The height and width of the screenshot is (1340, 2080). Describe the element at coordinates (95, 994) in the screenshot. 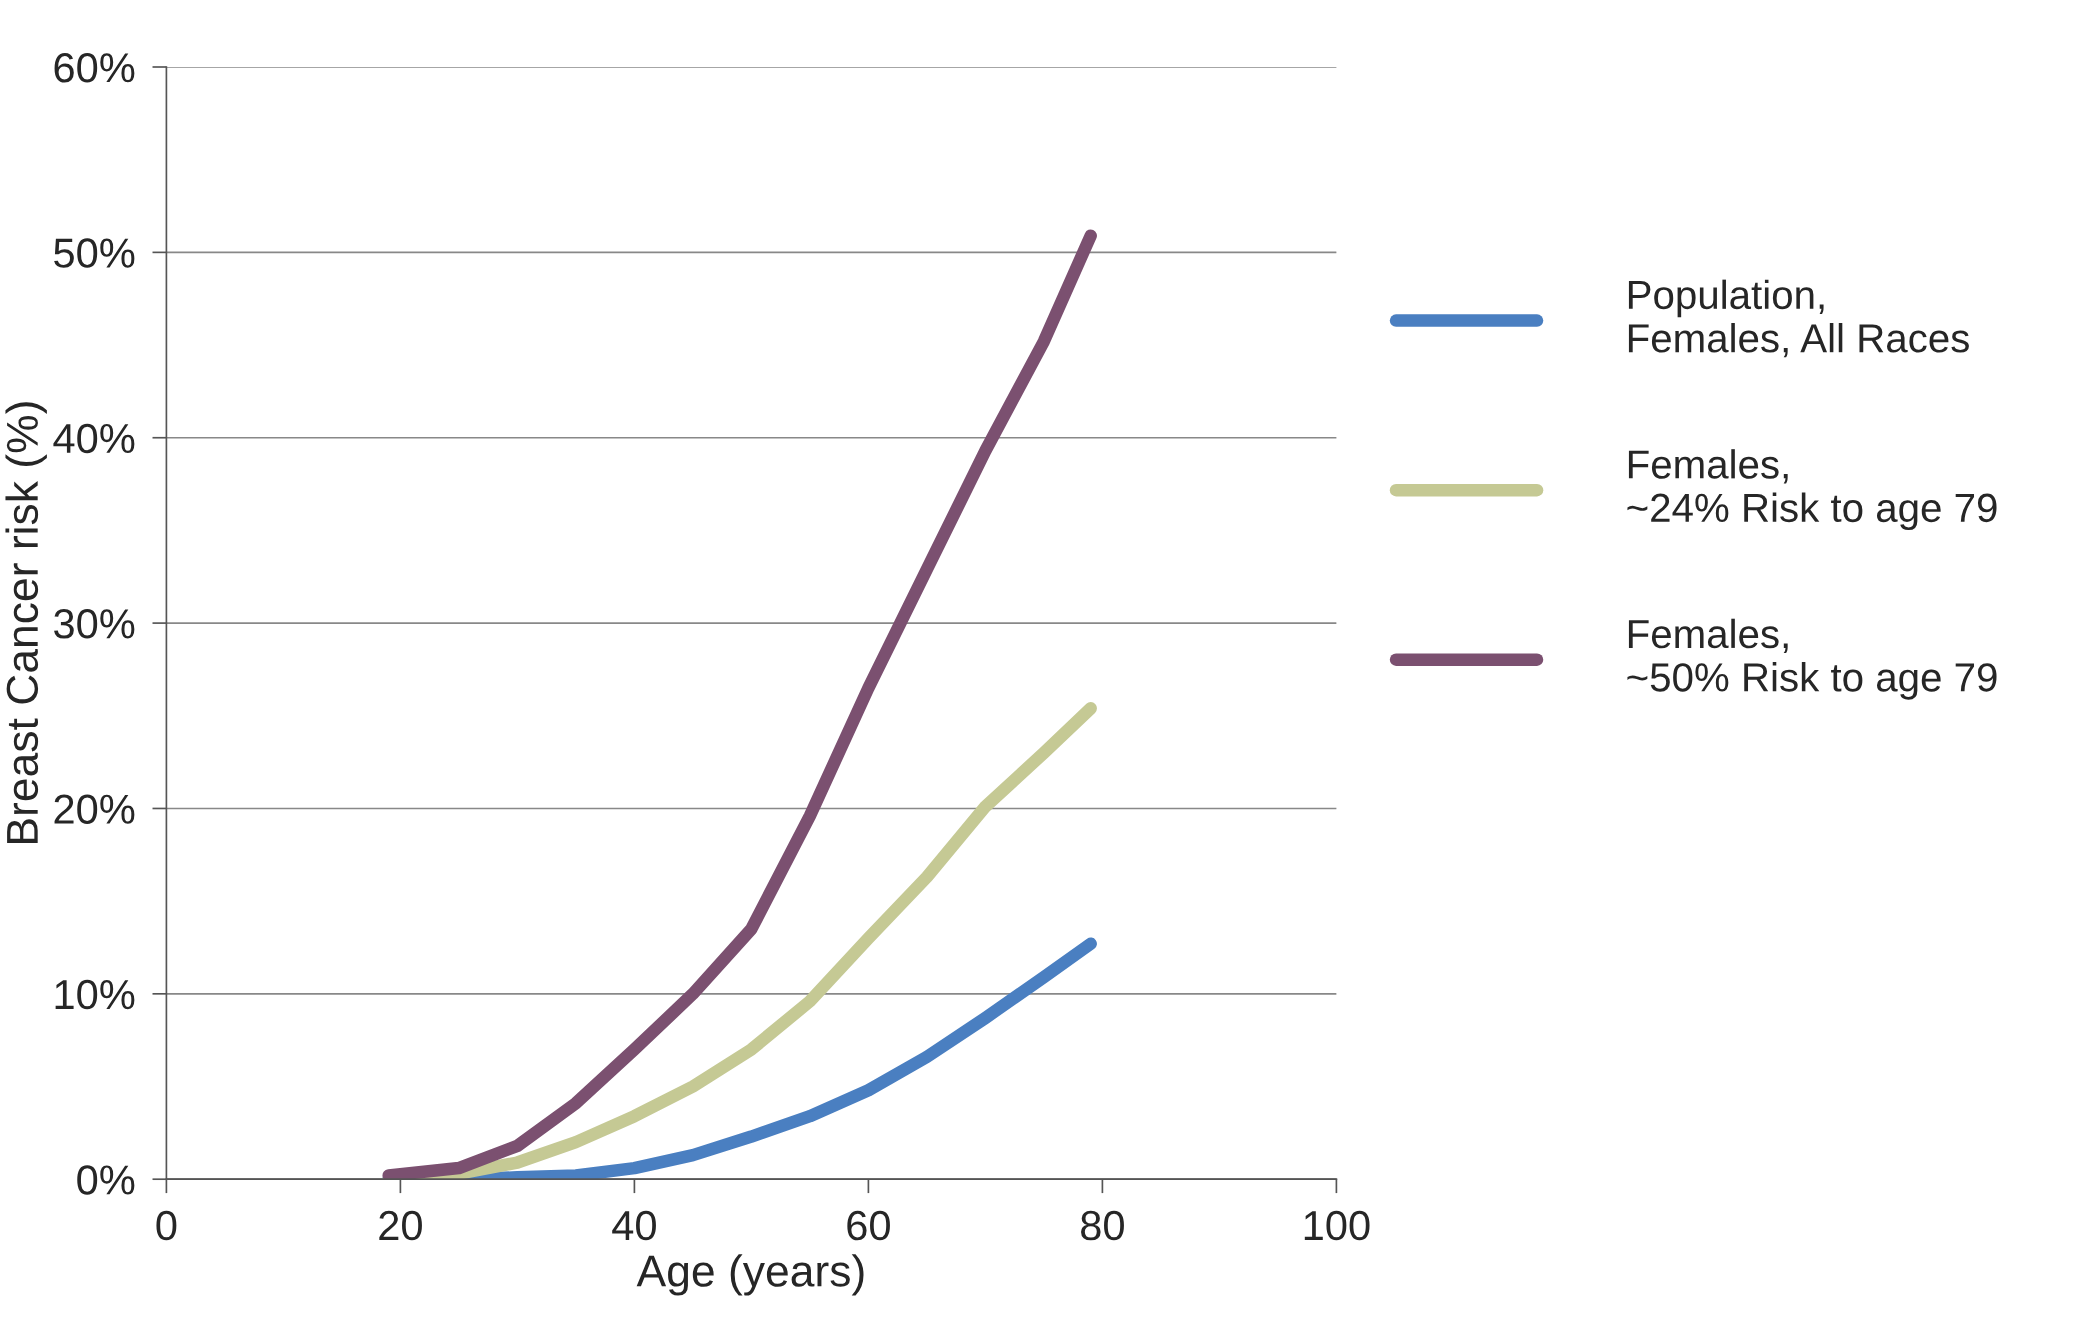

I see `y-tick-label: 10%` at that location.